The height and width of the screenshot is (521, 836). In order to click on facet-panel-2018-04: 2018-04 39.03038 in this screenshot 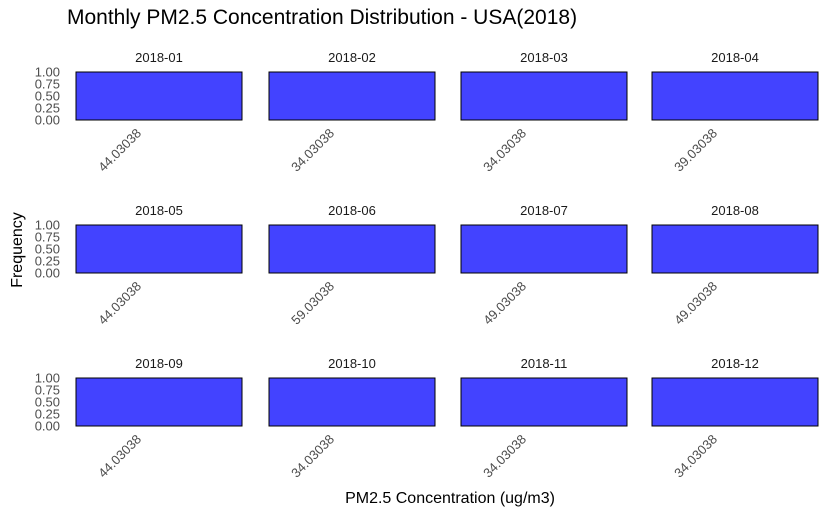, I will do `click(735, 112)`.